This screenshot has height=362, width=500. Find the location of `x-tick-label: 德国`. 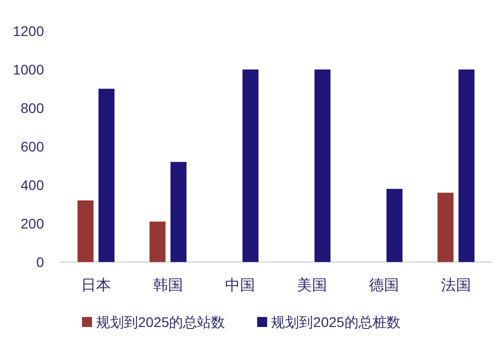

x-tick-label: 德国 is located at coordinates (384, 285).